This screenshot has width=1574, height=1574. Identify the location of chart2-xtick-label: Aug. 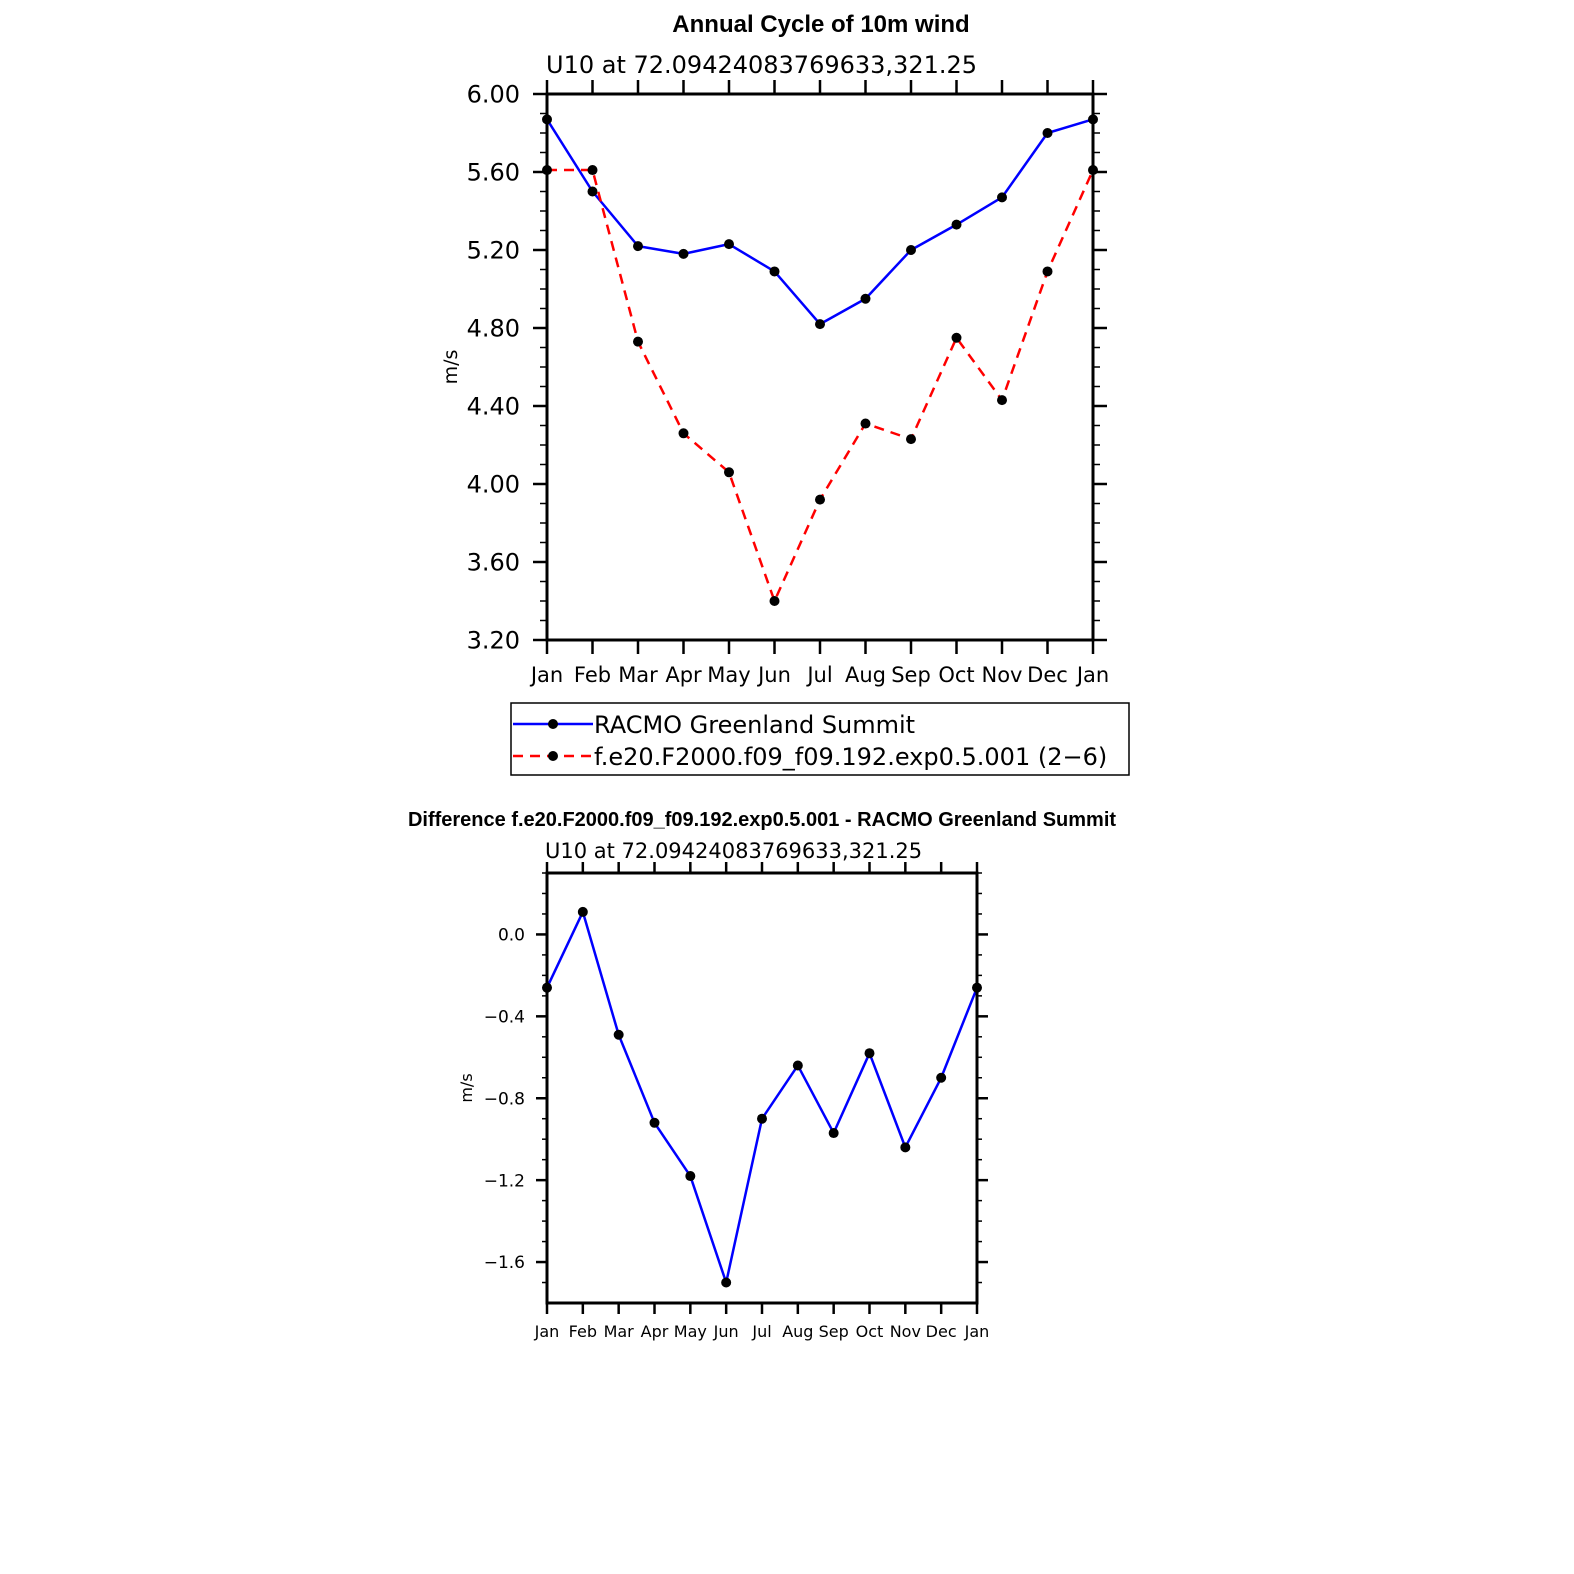
(797, 1331).